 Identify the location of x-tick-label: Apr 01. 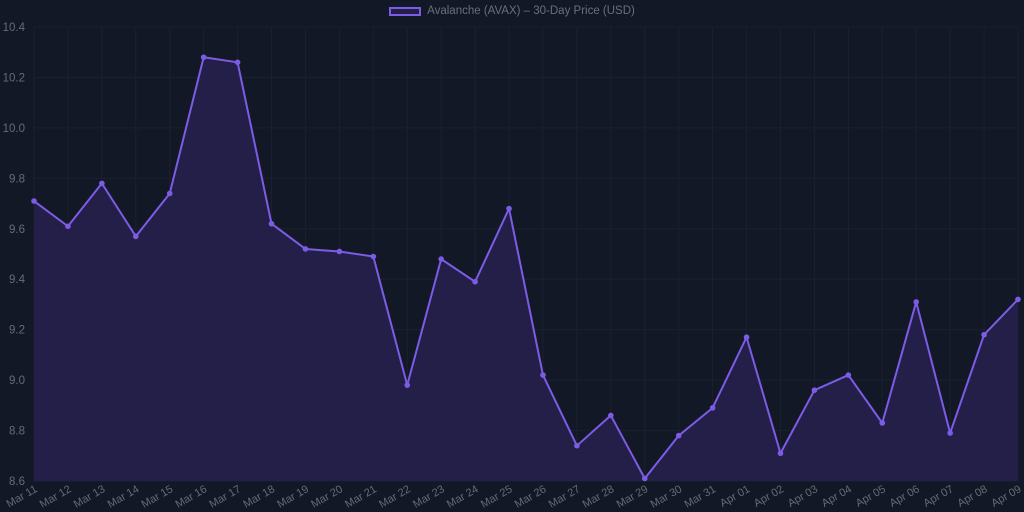
(735, 496).